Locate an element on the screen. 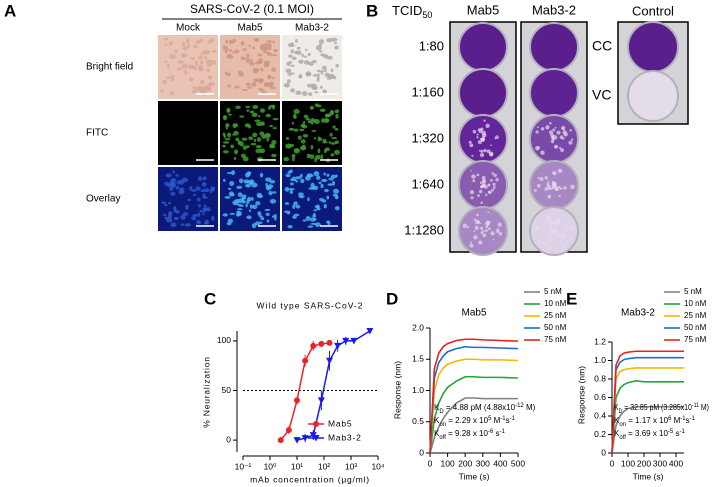  row-label: FITC is located at coordinates (97, 133).